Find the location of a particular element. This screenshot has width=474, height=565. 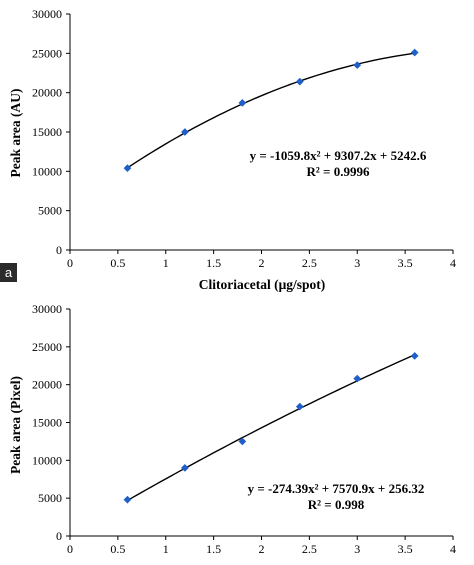

chart-b-x-tick-label: 3 is located at coordinates (357, 549).